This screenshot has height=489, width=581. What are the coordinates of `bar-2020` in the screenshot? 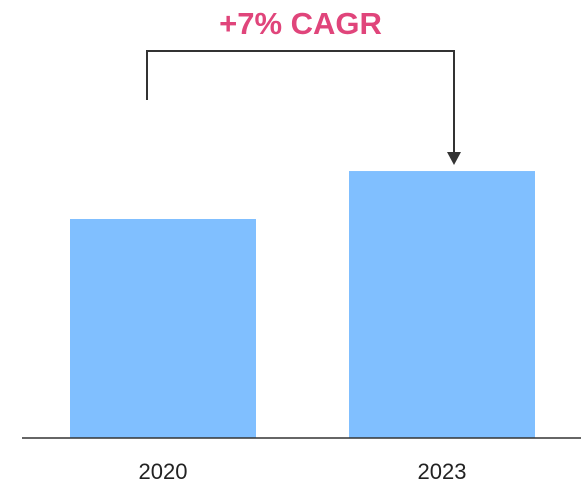 It's located at (163, 328).